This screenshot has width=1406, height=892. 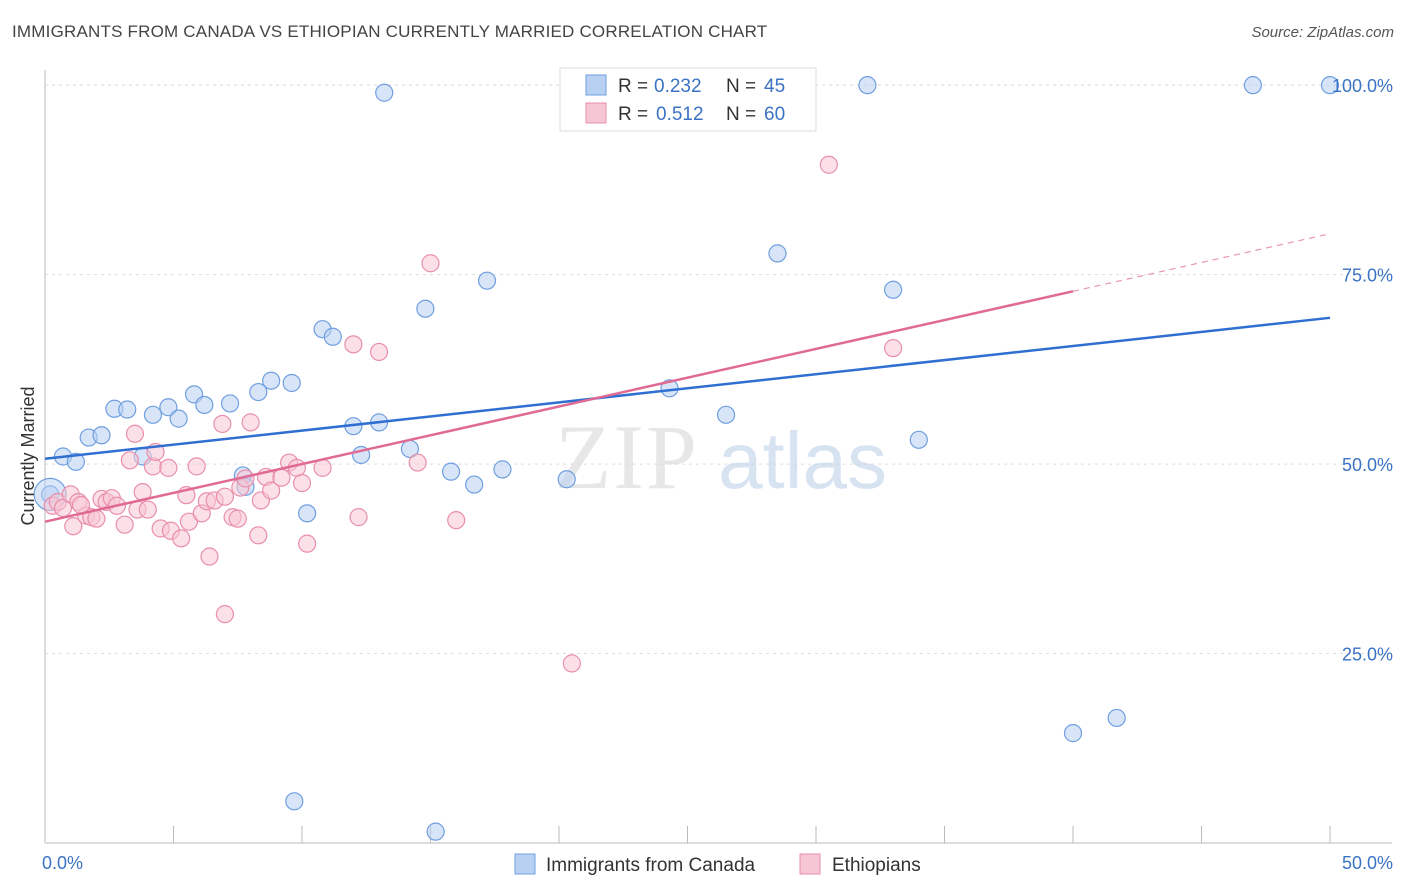 I want to click on y-tick-label-75: 75.0%, so click(x=1367, y=276).